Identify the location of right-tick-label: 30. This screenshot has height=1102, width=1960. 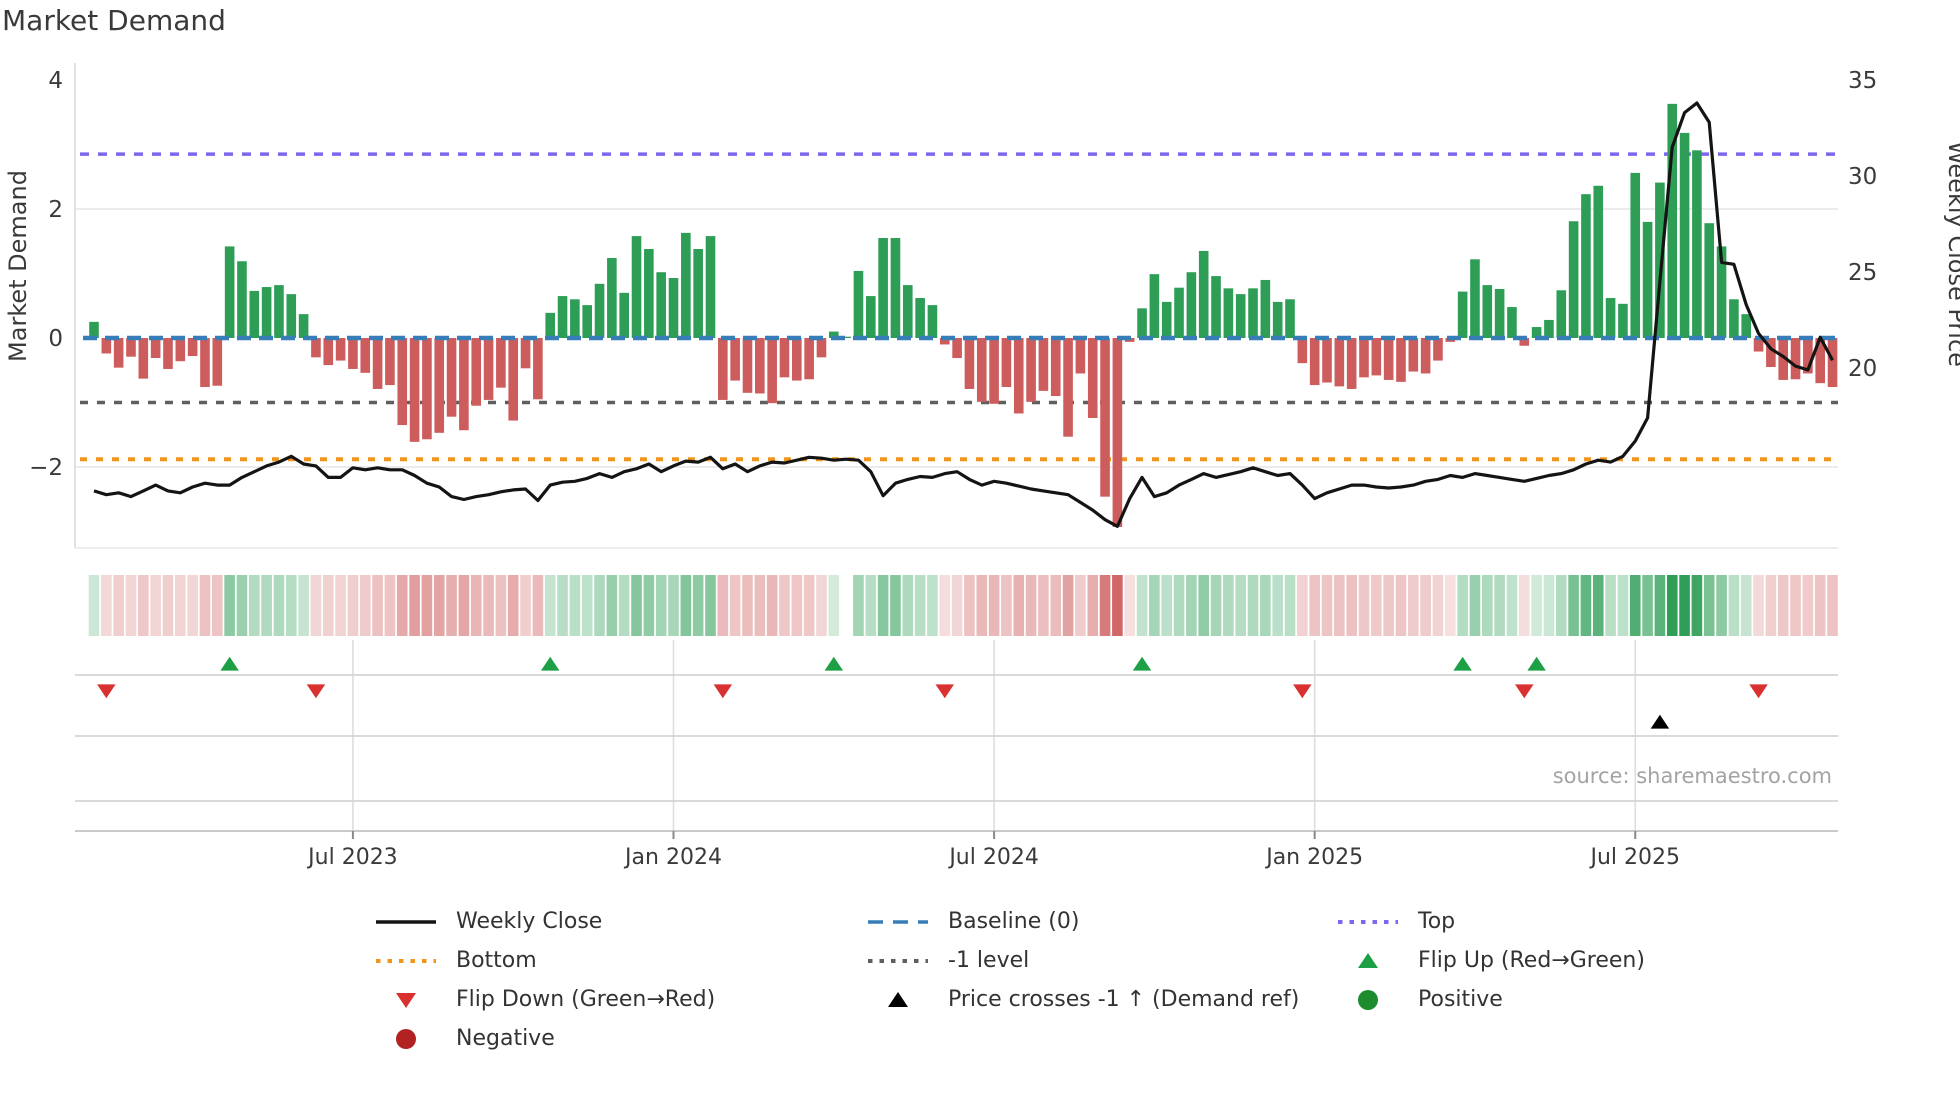
(1862, 177).